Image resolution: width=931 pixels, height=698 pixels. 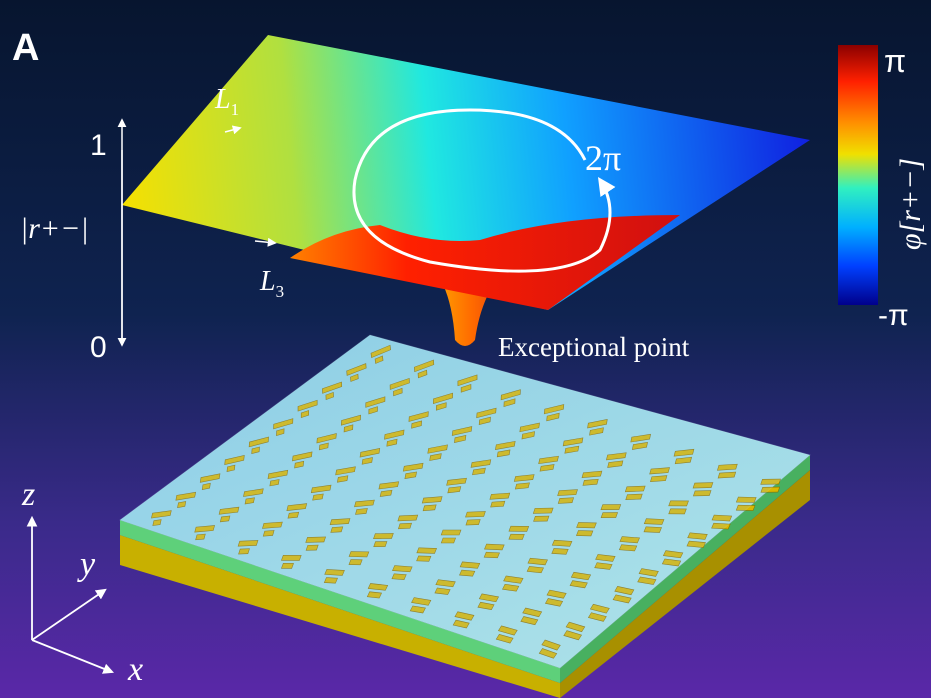 I want to click on winding-label: 2π, so click(x=603, y=158).